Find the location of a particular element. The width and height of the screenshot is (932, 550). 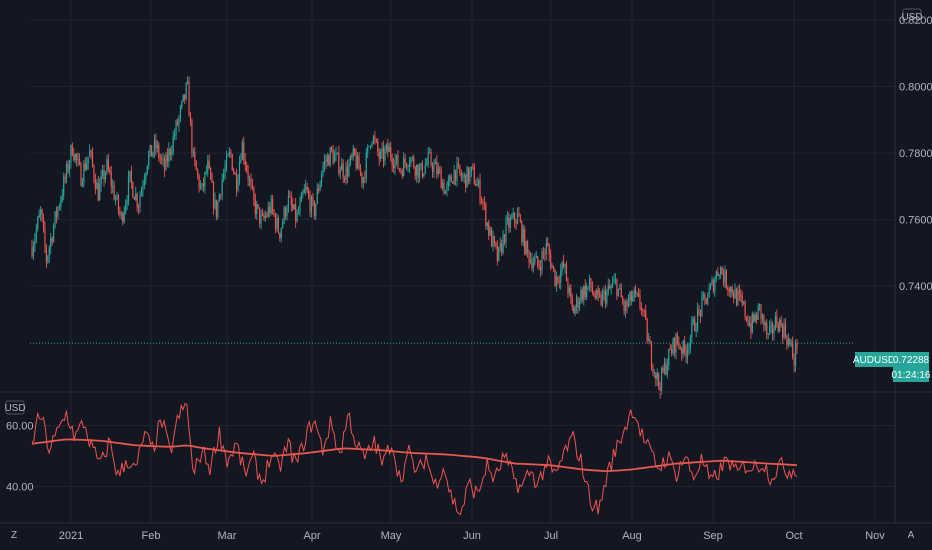

currency-button: USD is located at coordinates (912, 16).